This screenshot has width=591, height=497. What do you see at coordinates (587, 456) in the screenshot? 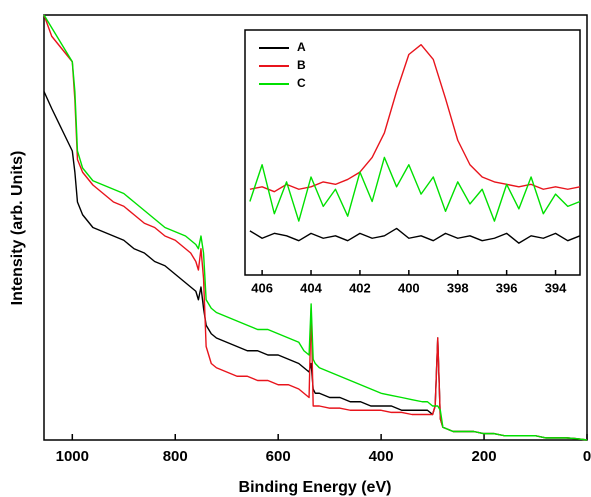
I see `x-tick-label: 0` at bounding box center [587, 456].